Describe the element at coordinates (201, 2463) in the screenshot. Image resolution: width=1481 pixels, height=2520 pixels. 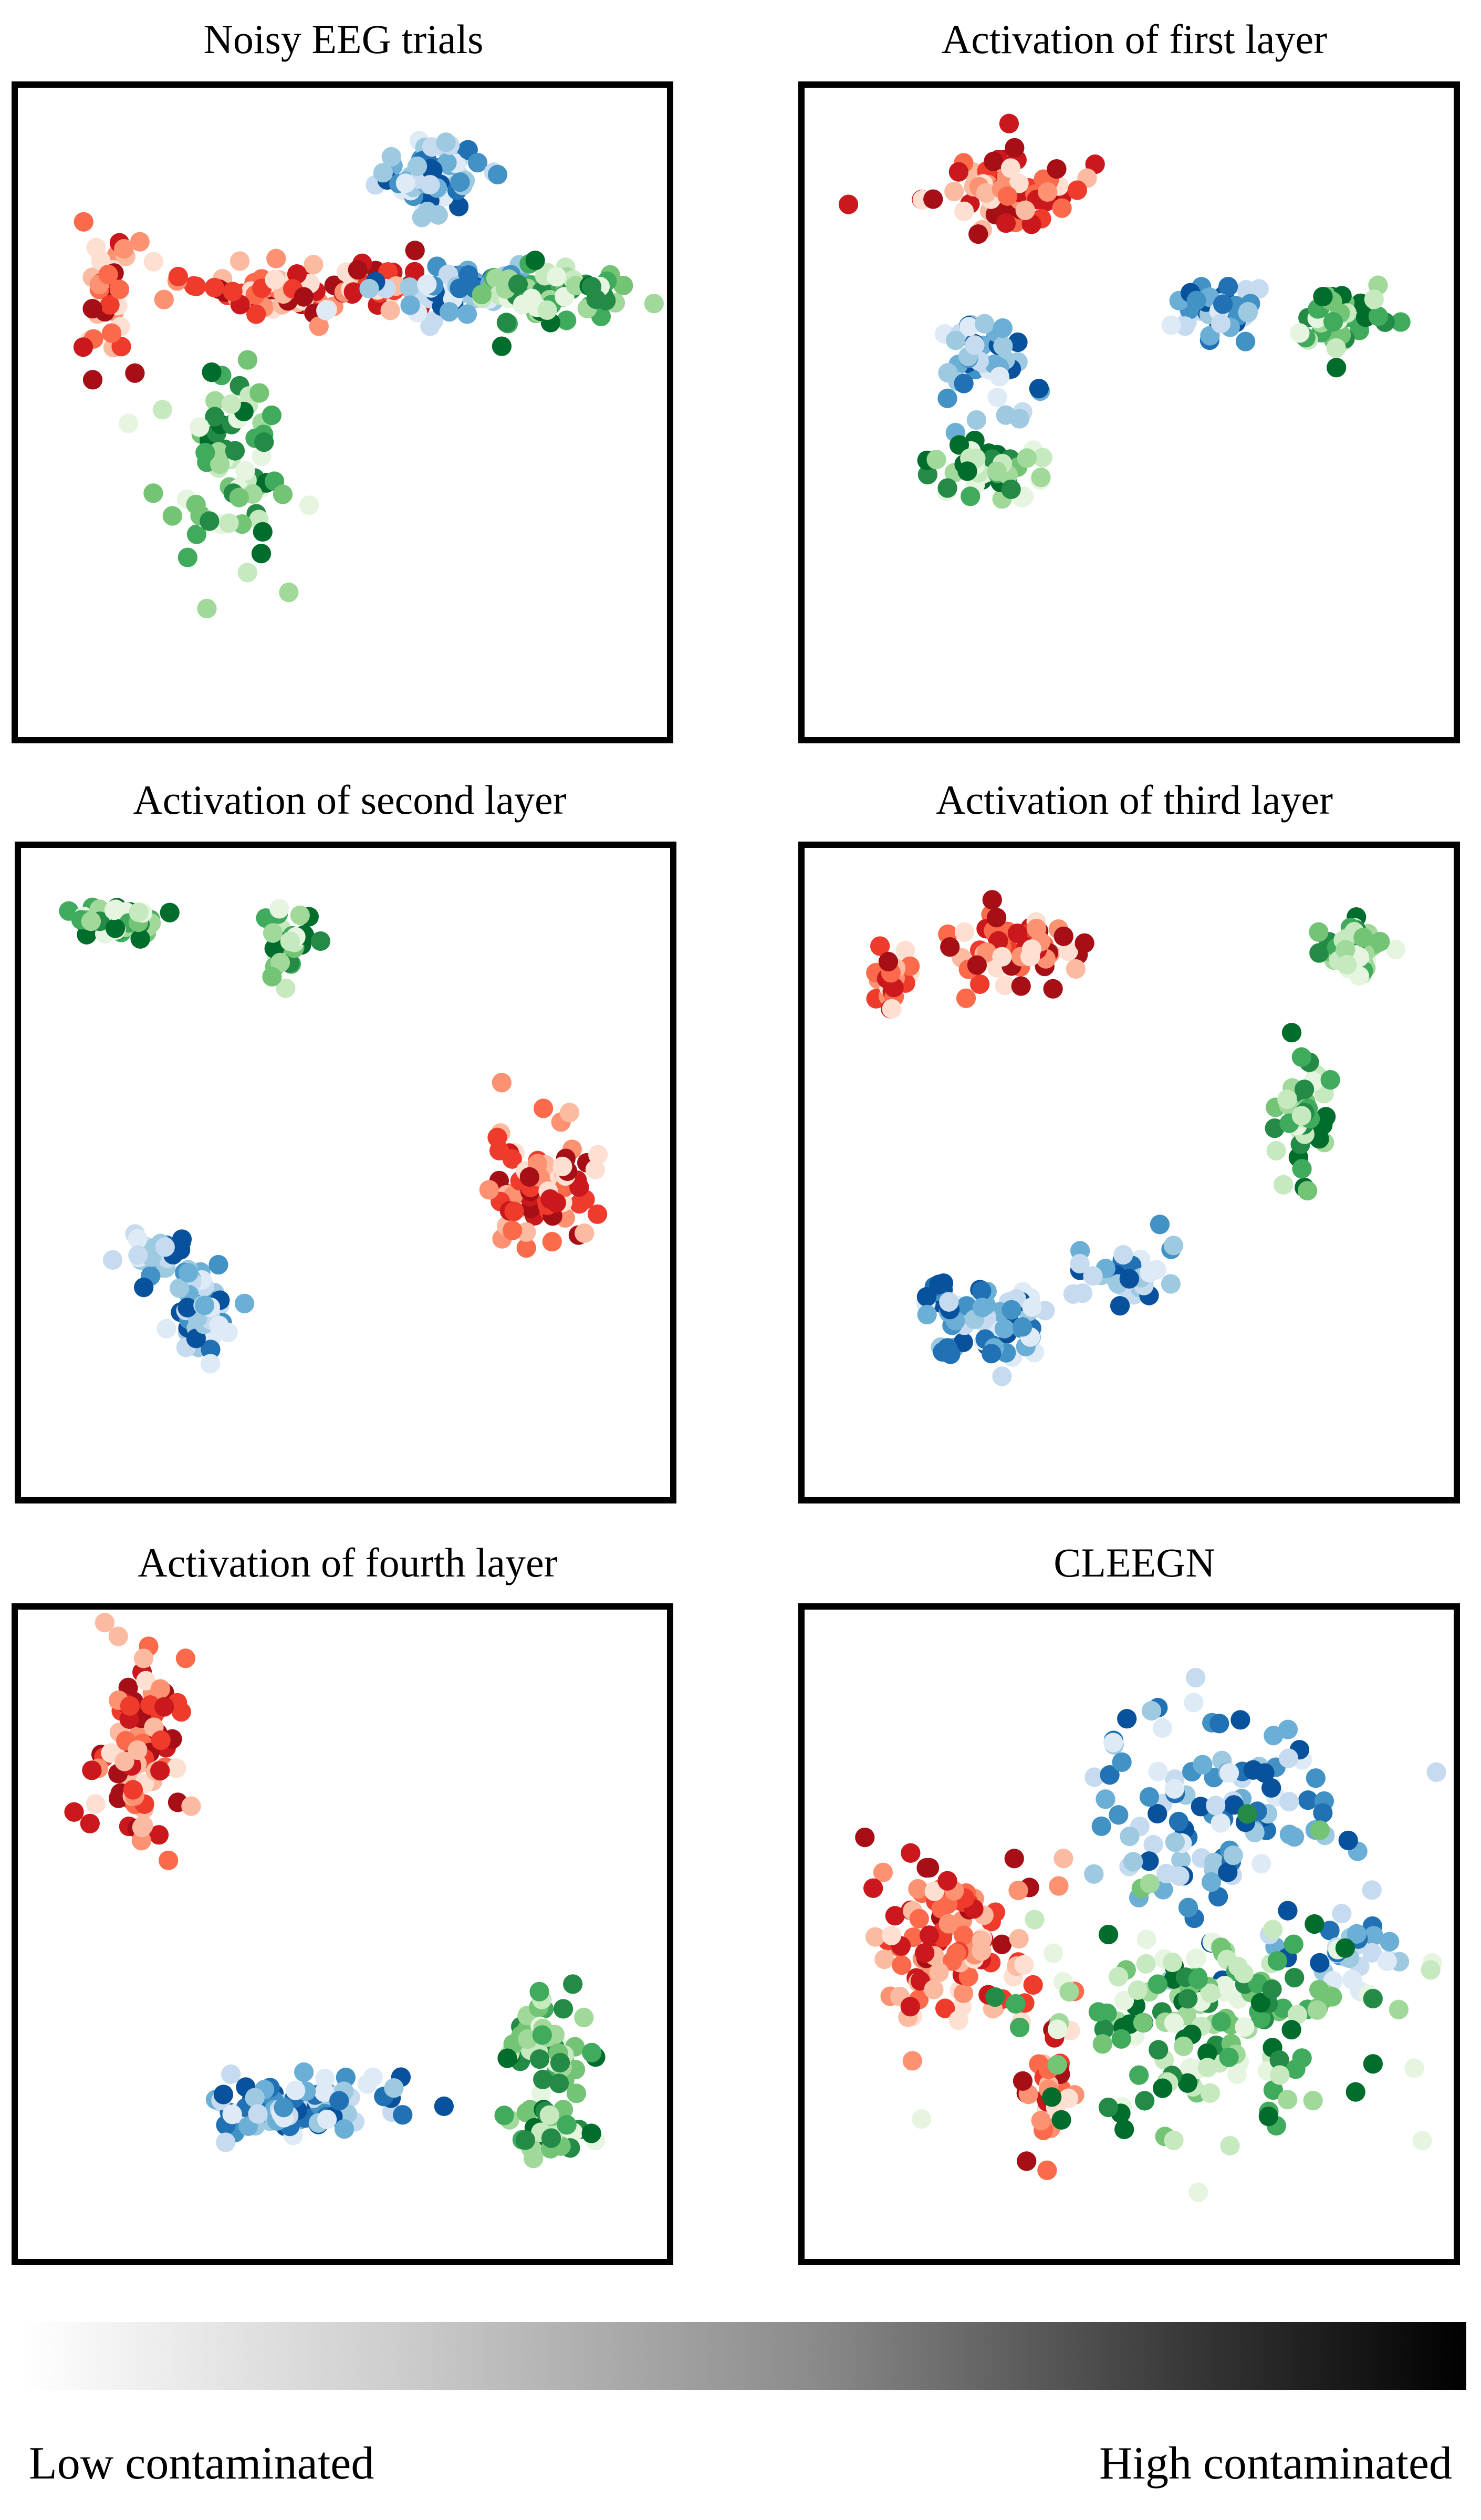
I see `colorbar-low-label: Low contaminated` at that location.